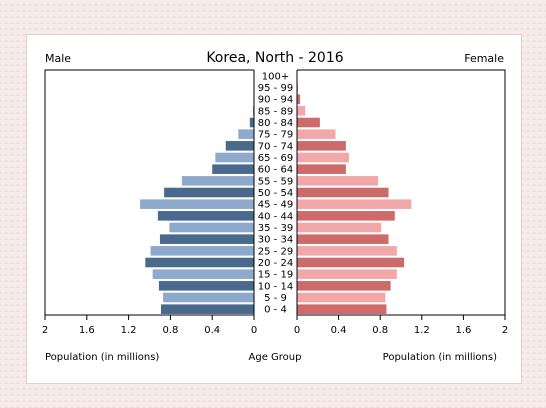  What do you see at coordinates (463, 330) in the screenshot?
I see `x-tick-label-right: 1.6` at bounding box center [463, 330].